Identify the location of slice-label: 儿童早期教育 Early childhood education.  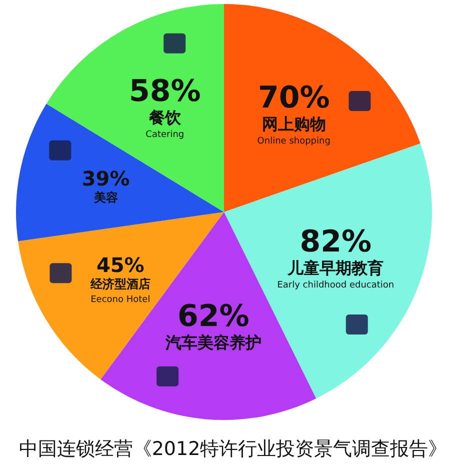
(335, 274).